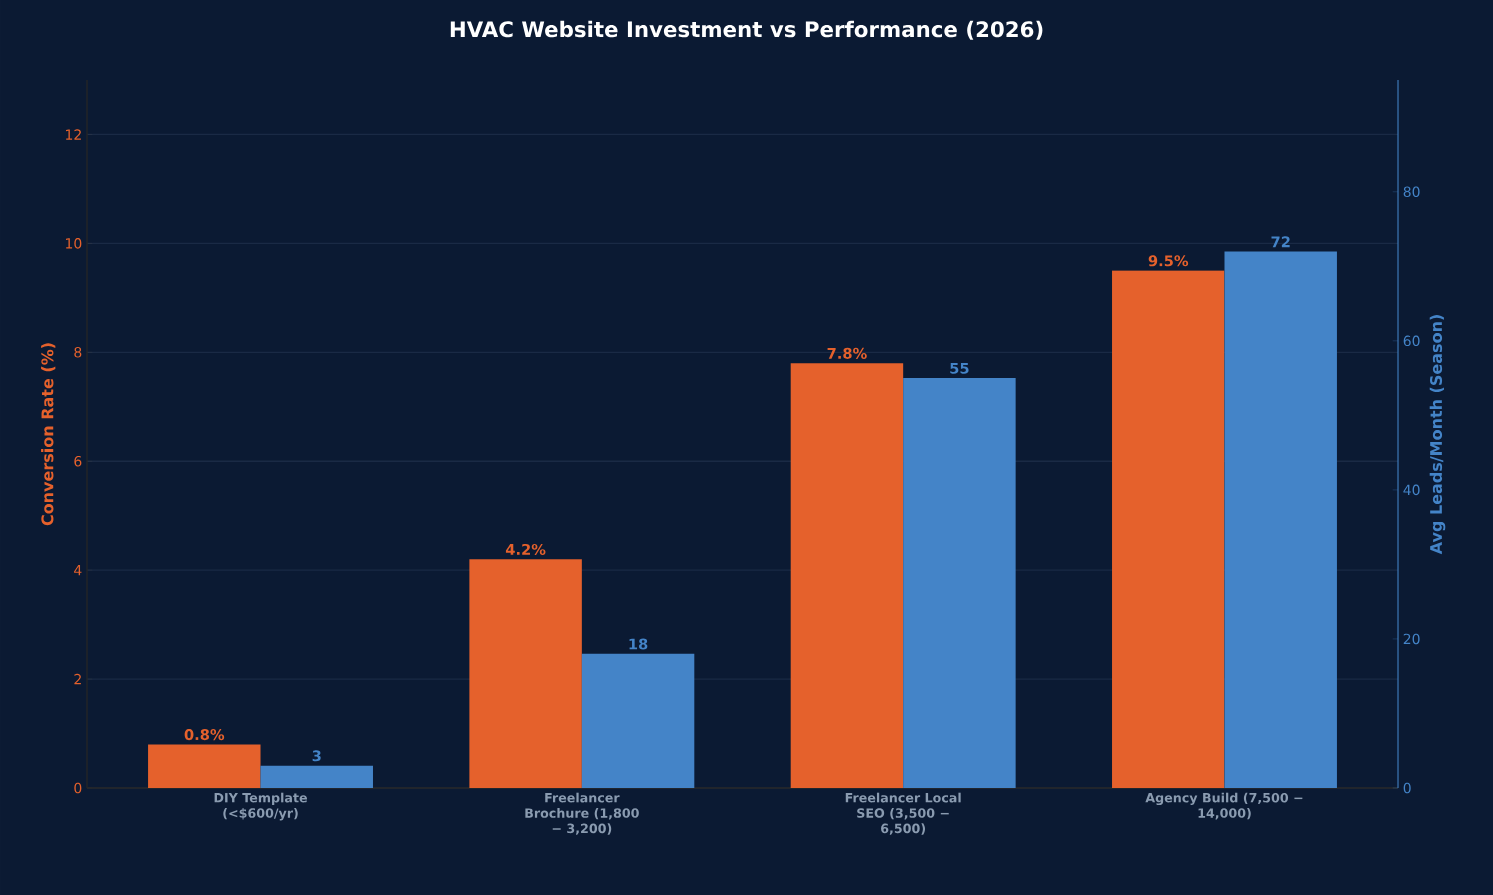 This screenshot has height=895, width=1493. Describe the element at coordinates (1168, 261) in the screenshot. I see `data-label: 9.5%` at that location.